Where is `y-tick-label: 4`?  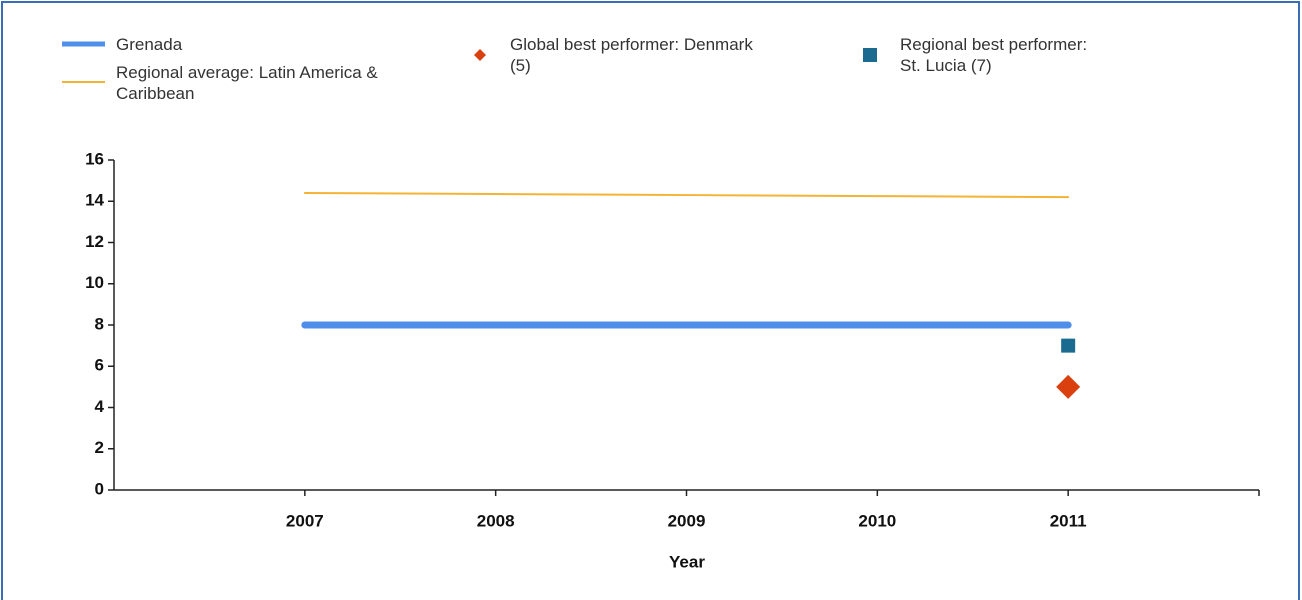
y-tick-label: 4 is located at coordinates (100, 406).